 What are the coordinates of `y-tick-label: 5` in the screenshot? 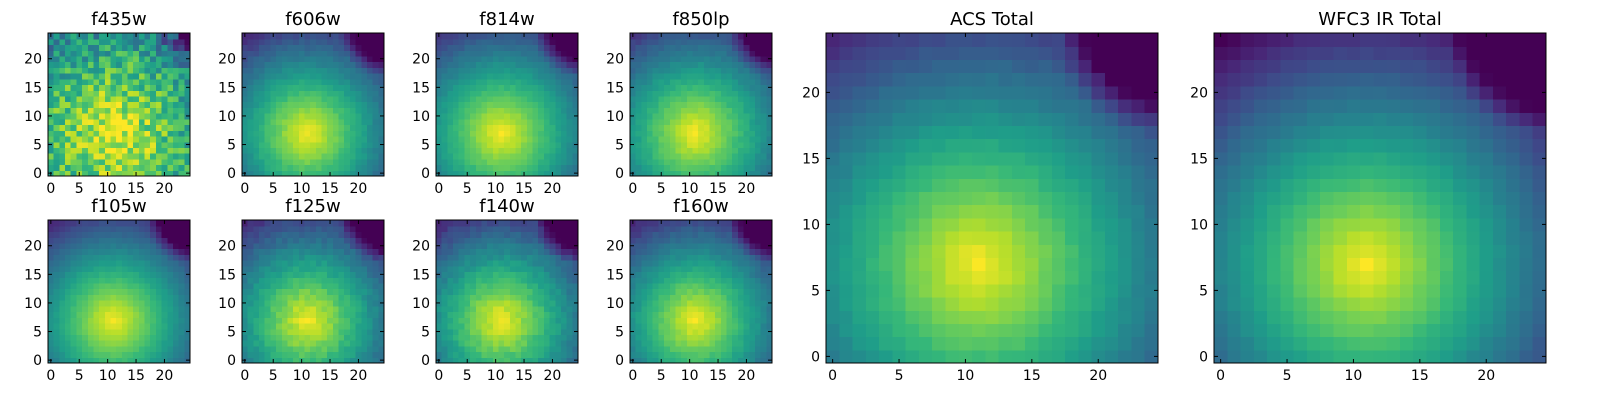 It's located at (619, 146).